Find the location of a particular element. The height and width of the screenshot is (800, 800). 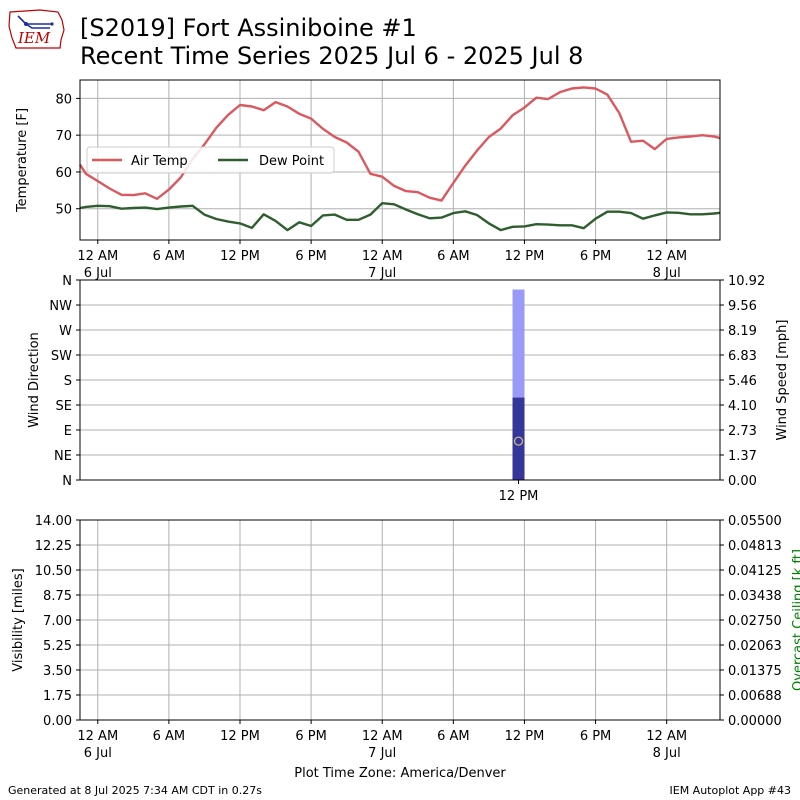

wind-xtick-label-0: 12 PM is located at coordinates (519, 496).